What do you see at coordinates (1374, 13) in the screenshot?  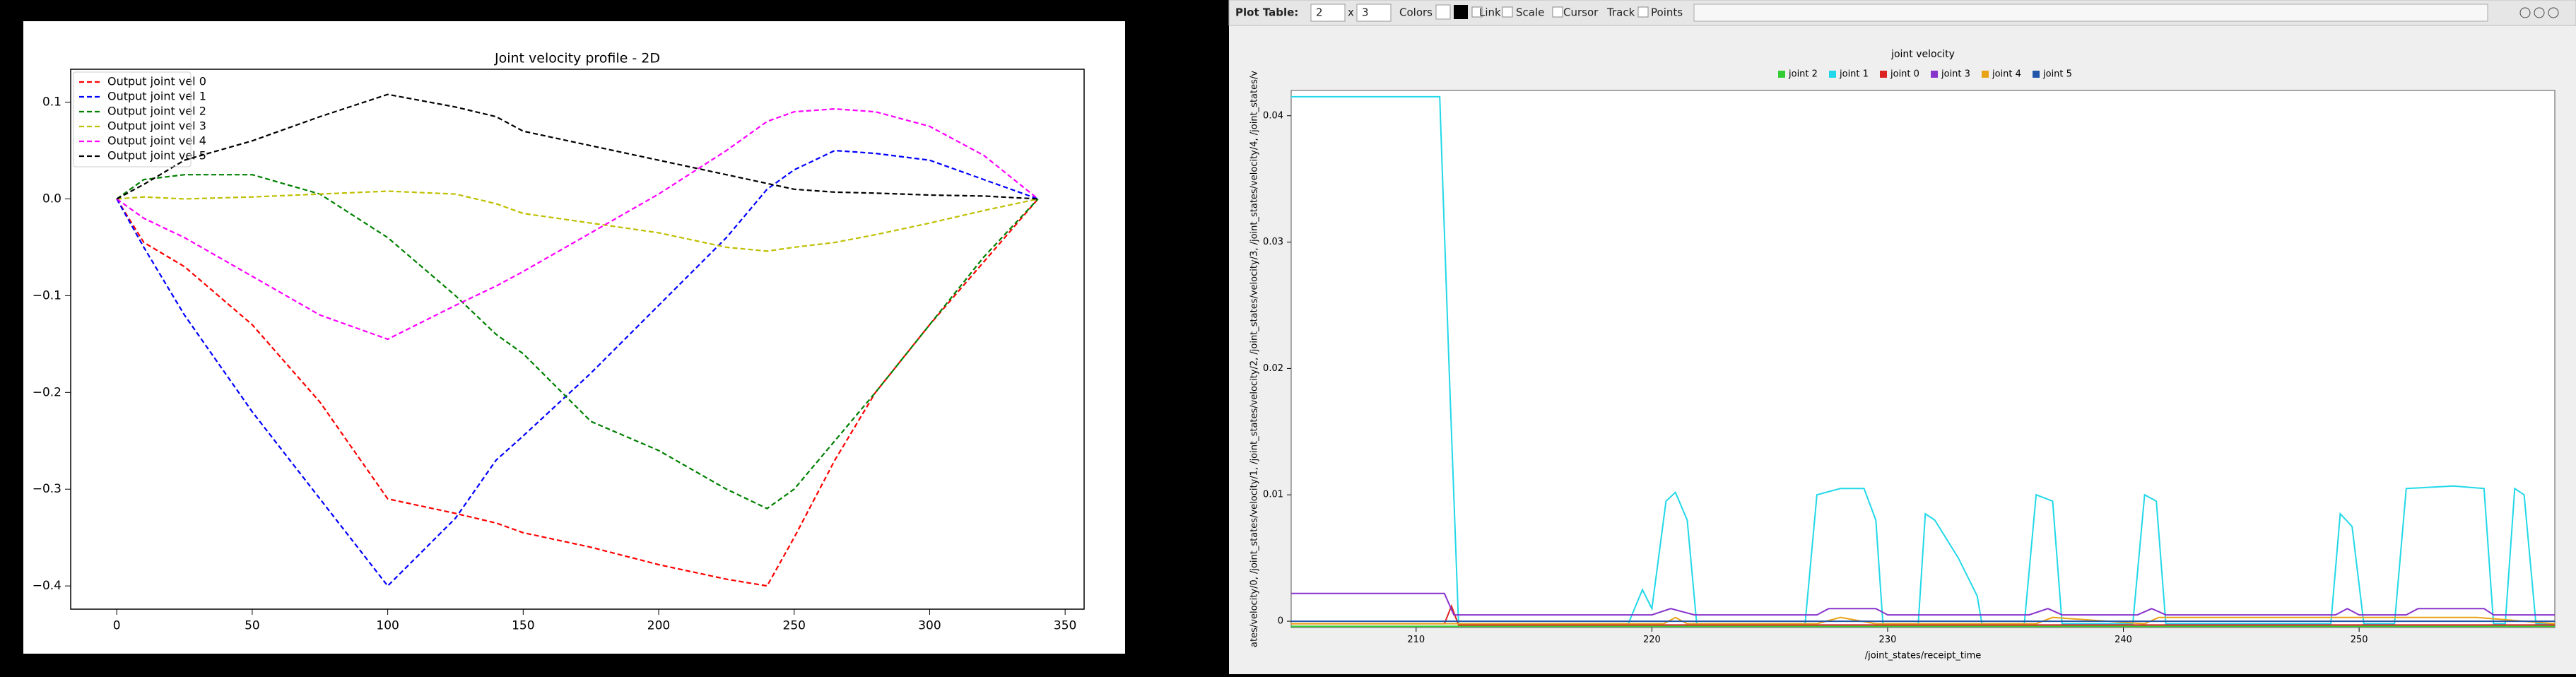 I see `cols-spinbox` at bounding box center [1374, 13].